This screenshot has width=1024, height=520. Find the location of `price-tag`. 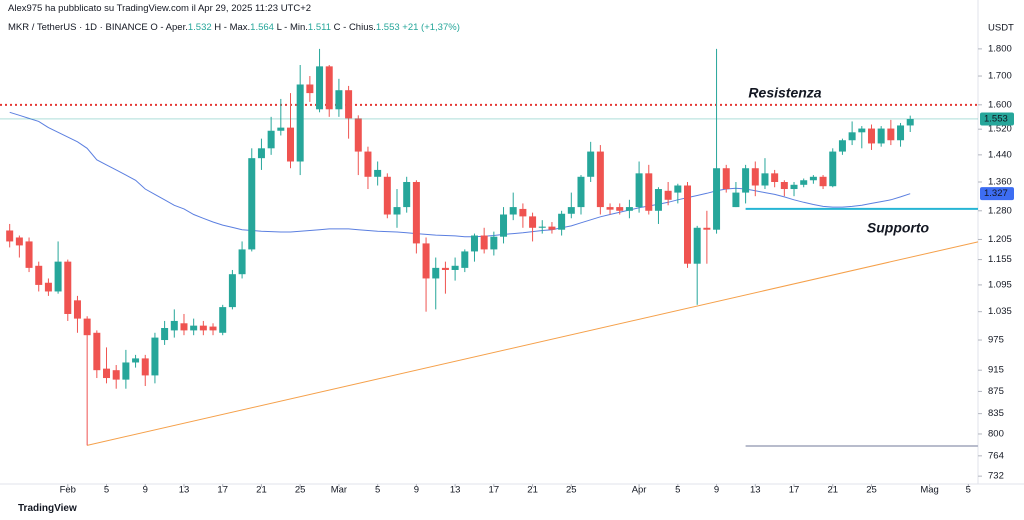

price-tag is located at coordinates (997, 119).